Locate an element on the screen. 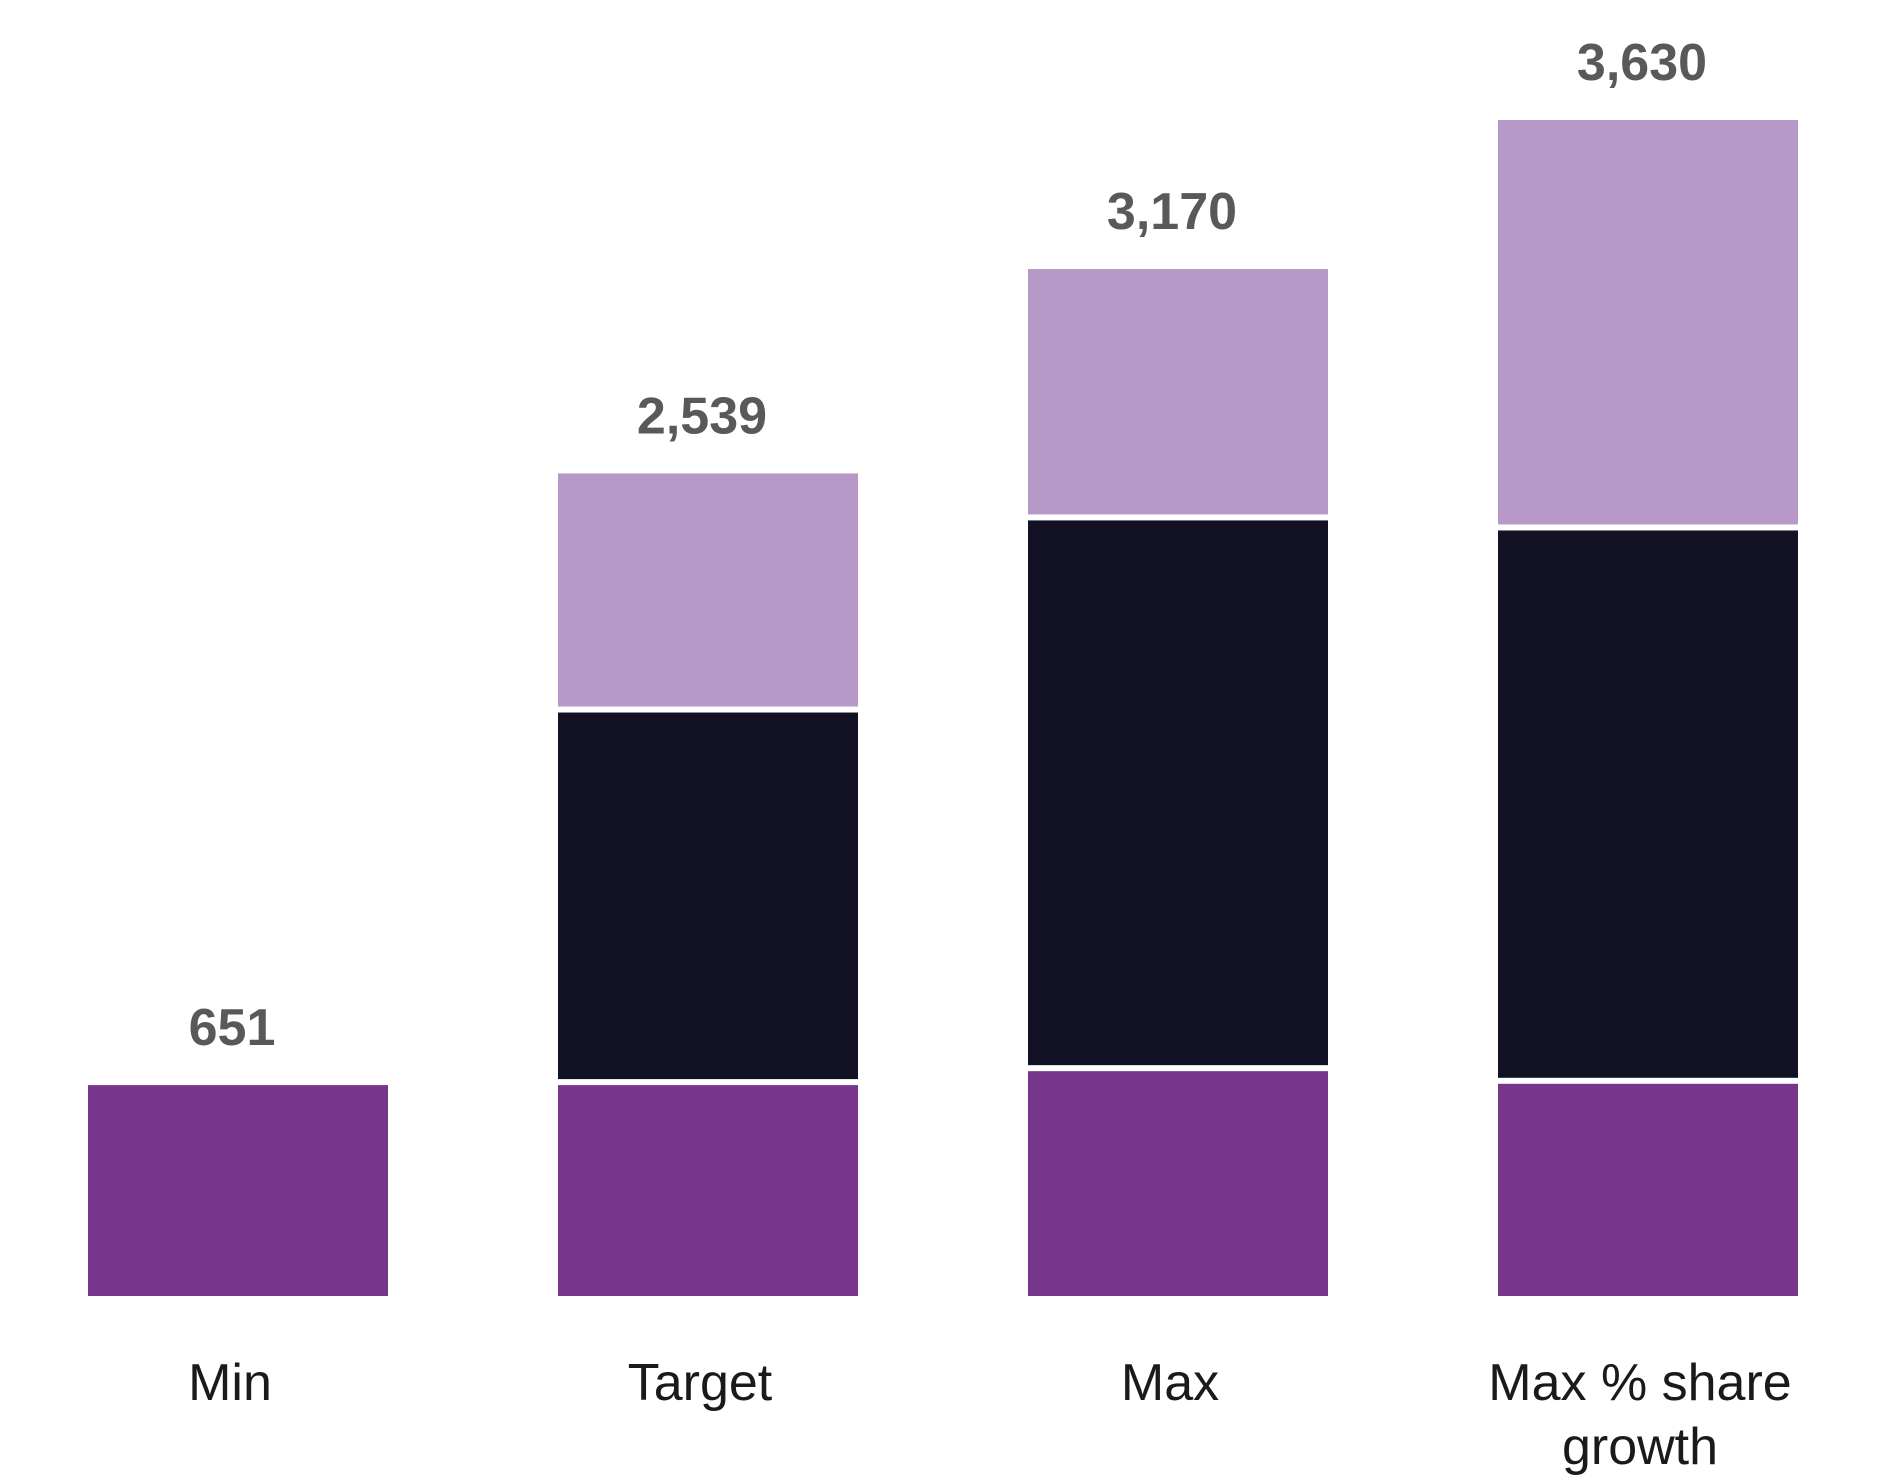 The image size is (1878, 1476). total-label-min: 651 is located at coordinates (232, 1028).